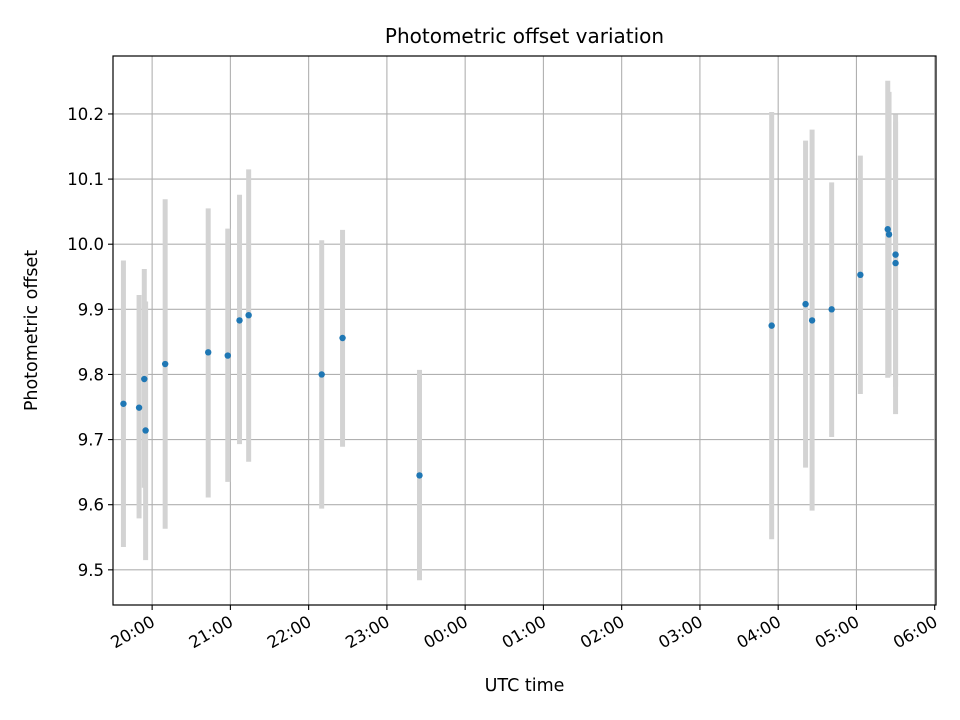  What do you see at coordinates (915, 632) in the screenshot?
I see `x-tick-label: 06:00` at bounding box center [915, 632].